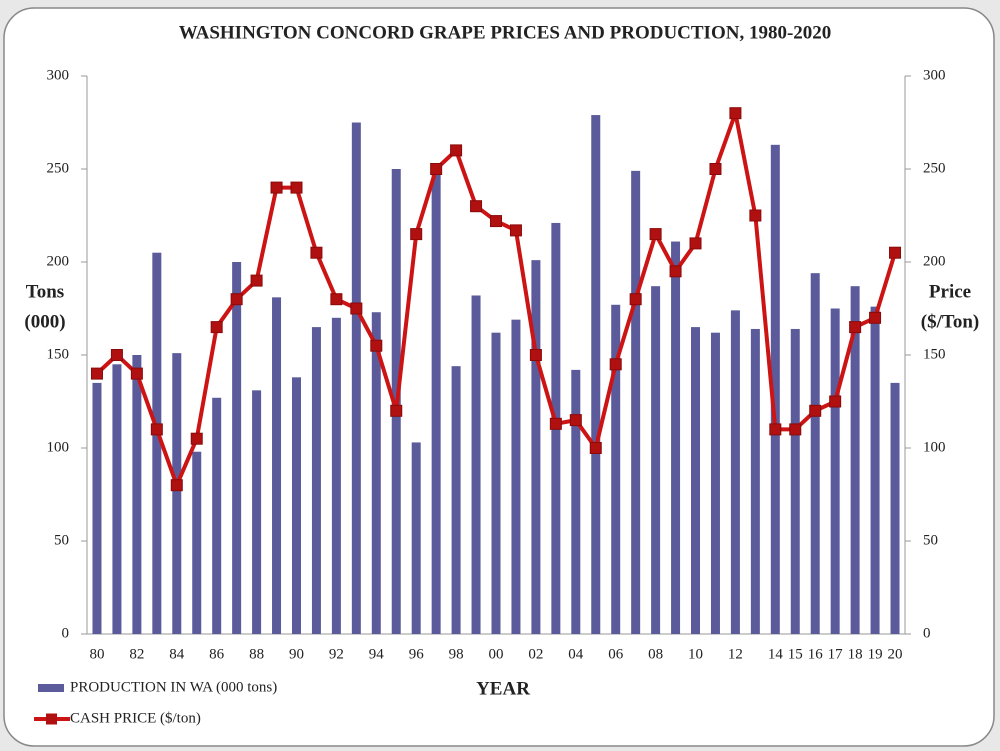  Describe the element at coordinates (875, 654) in the screenshot. I see `x-tick-label: 19` at that location.